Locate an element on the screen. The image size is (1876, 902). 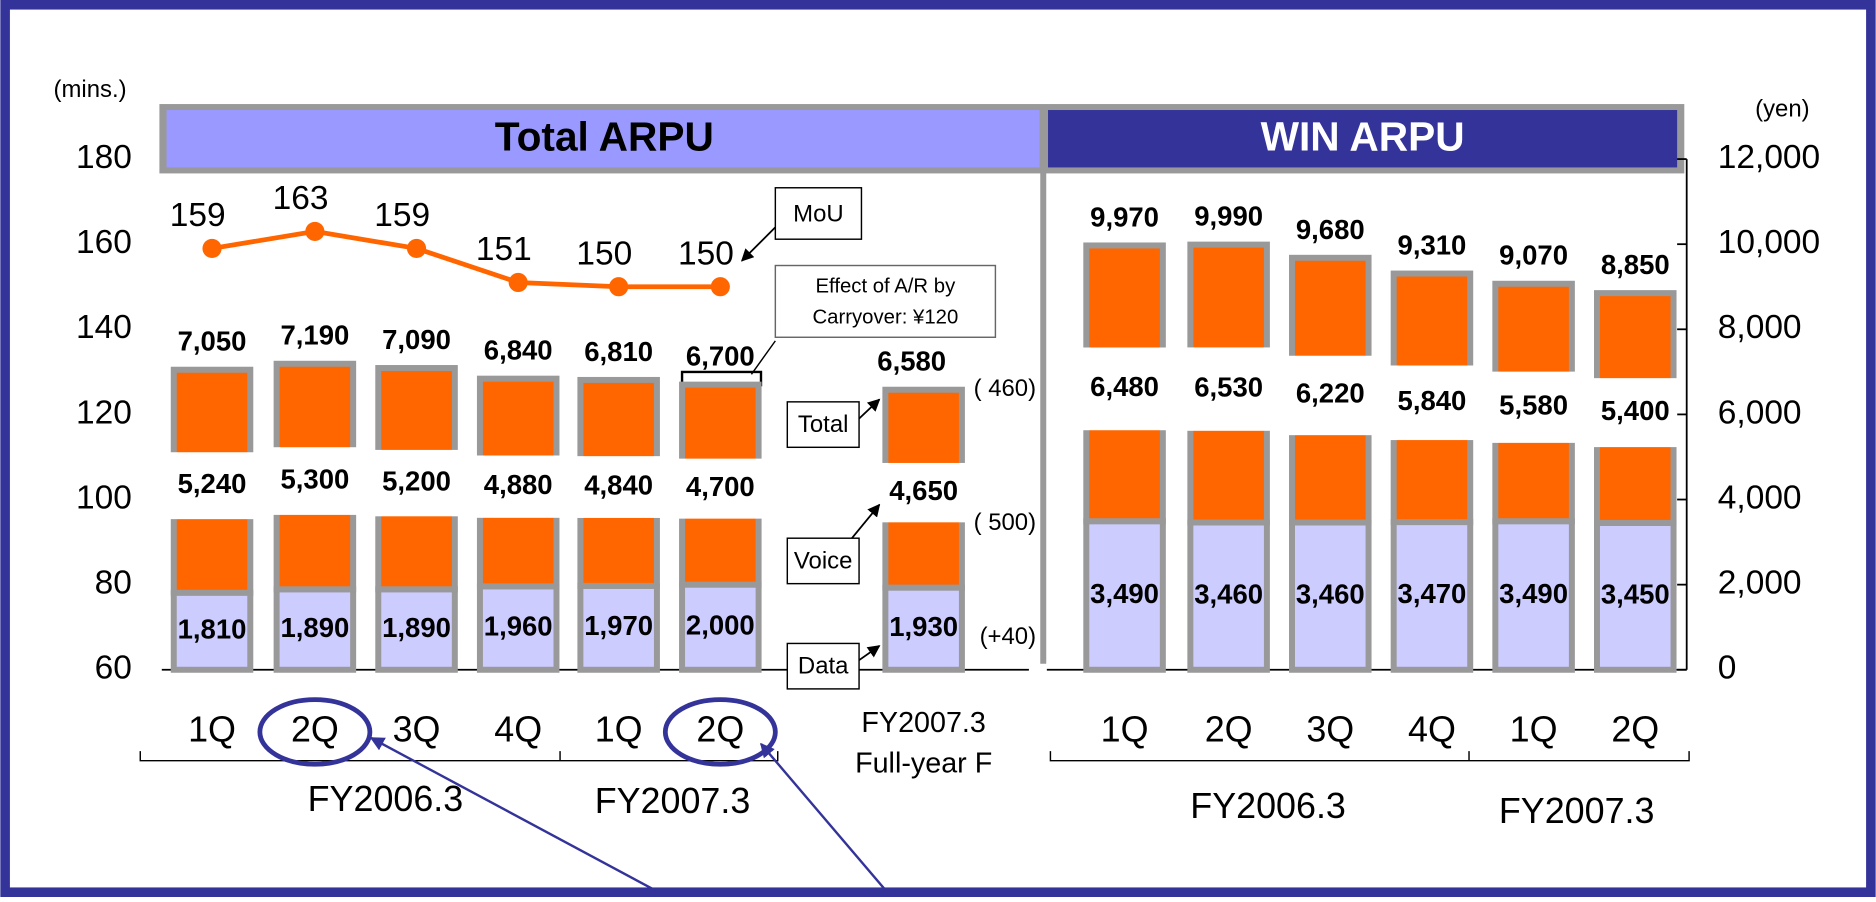
y2-tick-label: 6,000 is located at coordinates (1760, 412).